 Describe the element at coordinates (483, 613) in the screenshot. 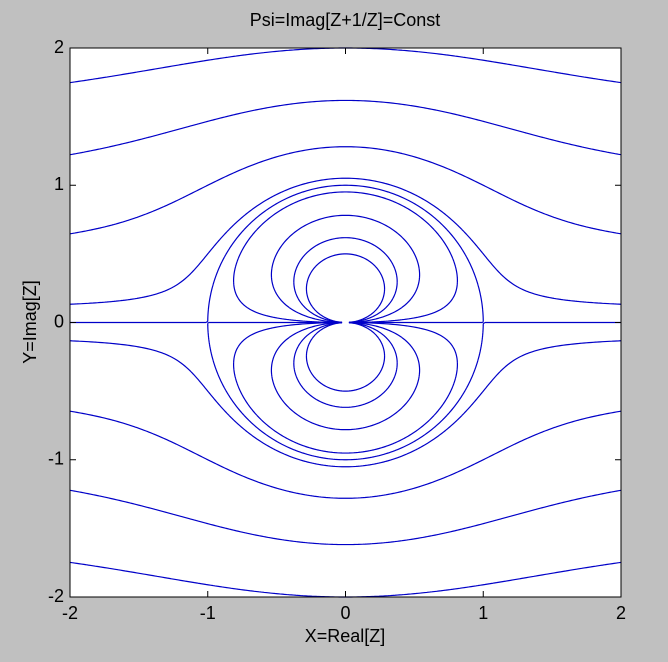

I see `x-tick-label: 1` at that location.